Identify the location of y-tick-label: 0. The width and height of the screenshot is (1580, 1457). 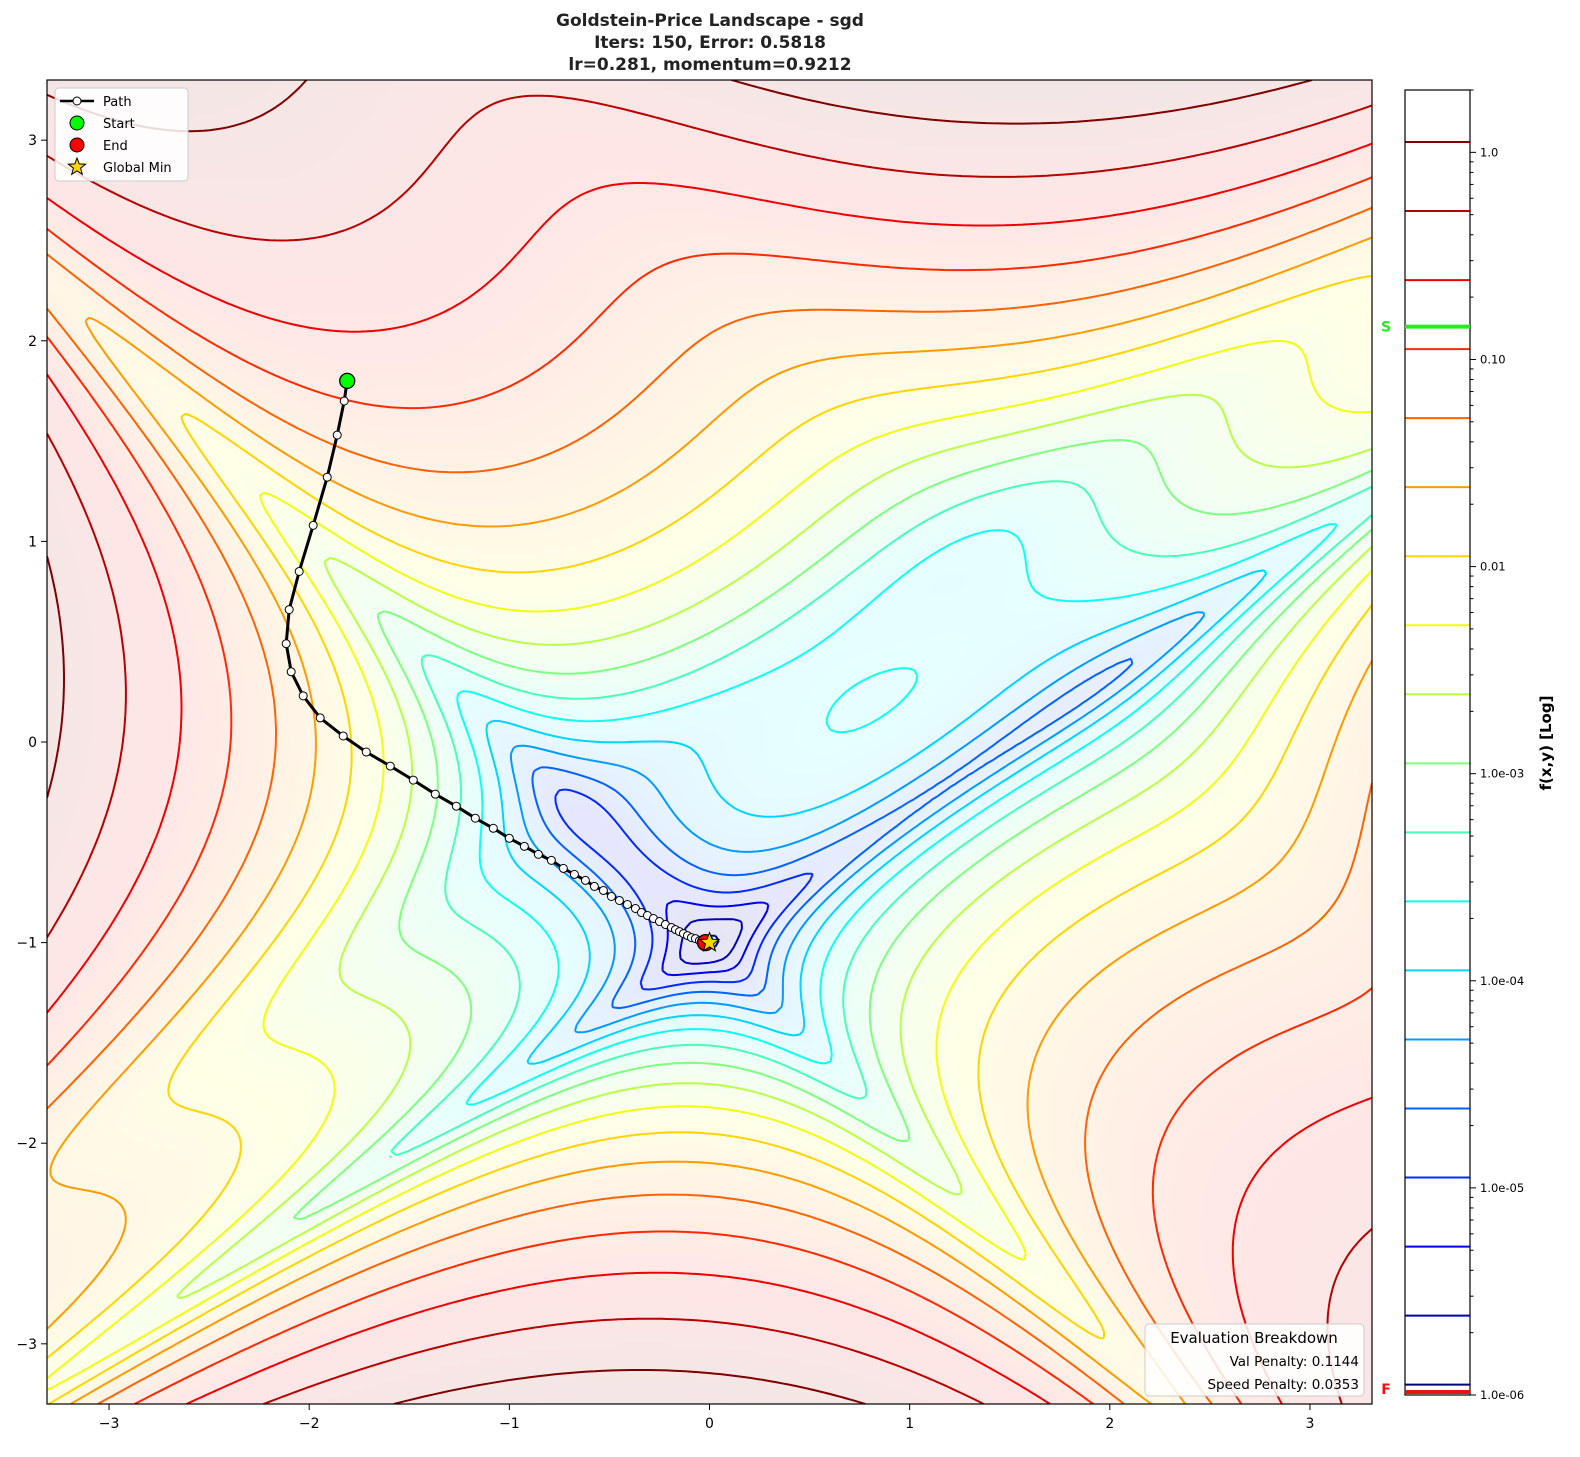
(32, 743).